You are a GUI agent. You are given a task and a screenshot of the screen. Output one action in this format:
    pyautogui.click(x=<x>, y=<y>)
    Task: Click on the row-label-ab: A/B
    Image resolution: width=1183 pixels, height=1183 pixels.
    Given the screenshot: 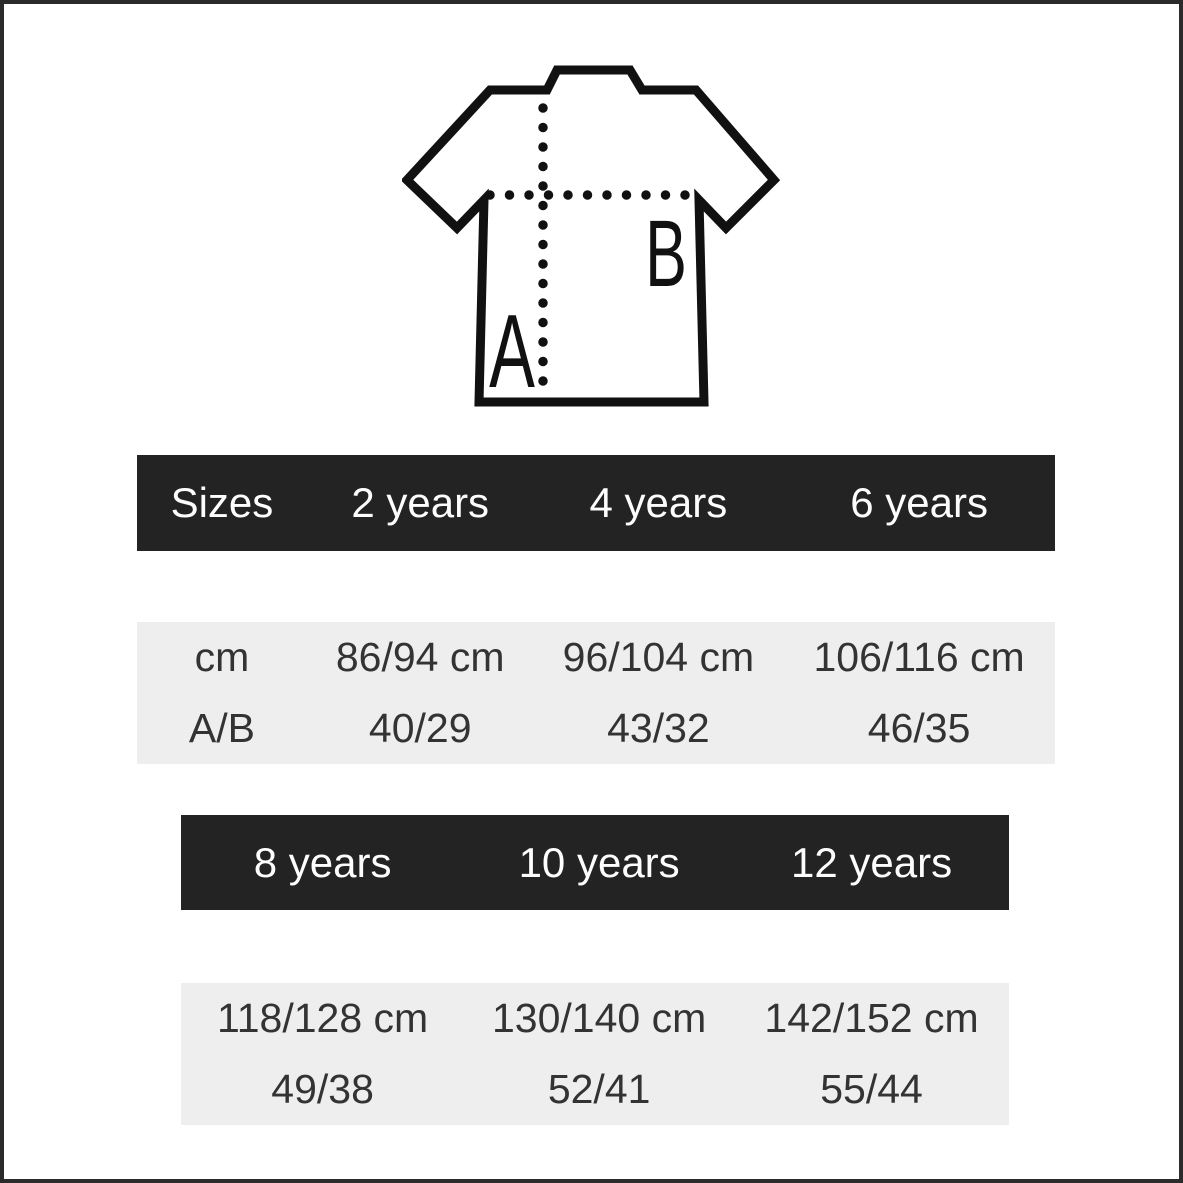 What is the action you would take?
    pyautogui.click(x=221, y=728)
    